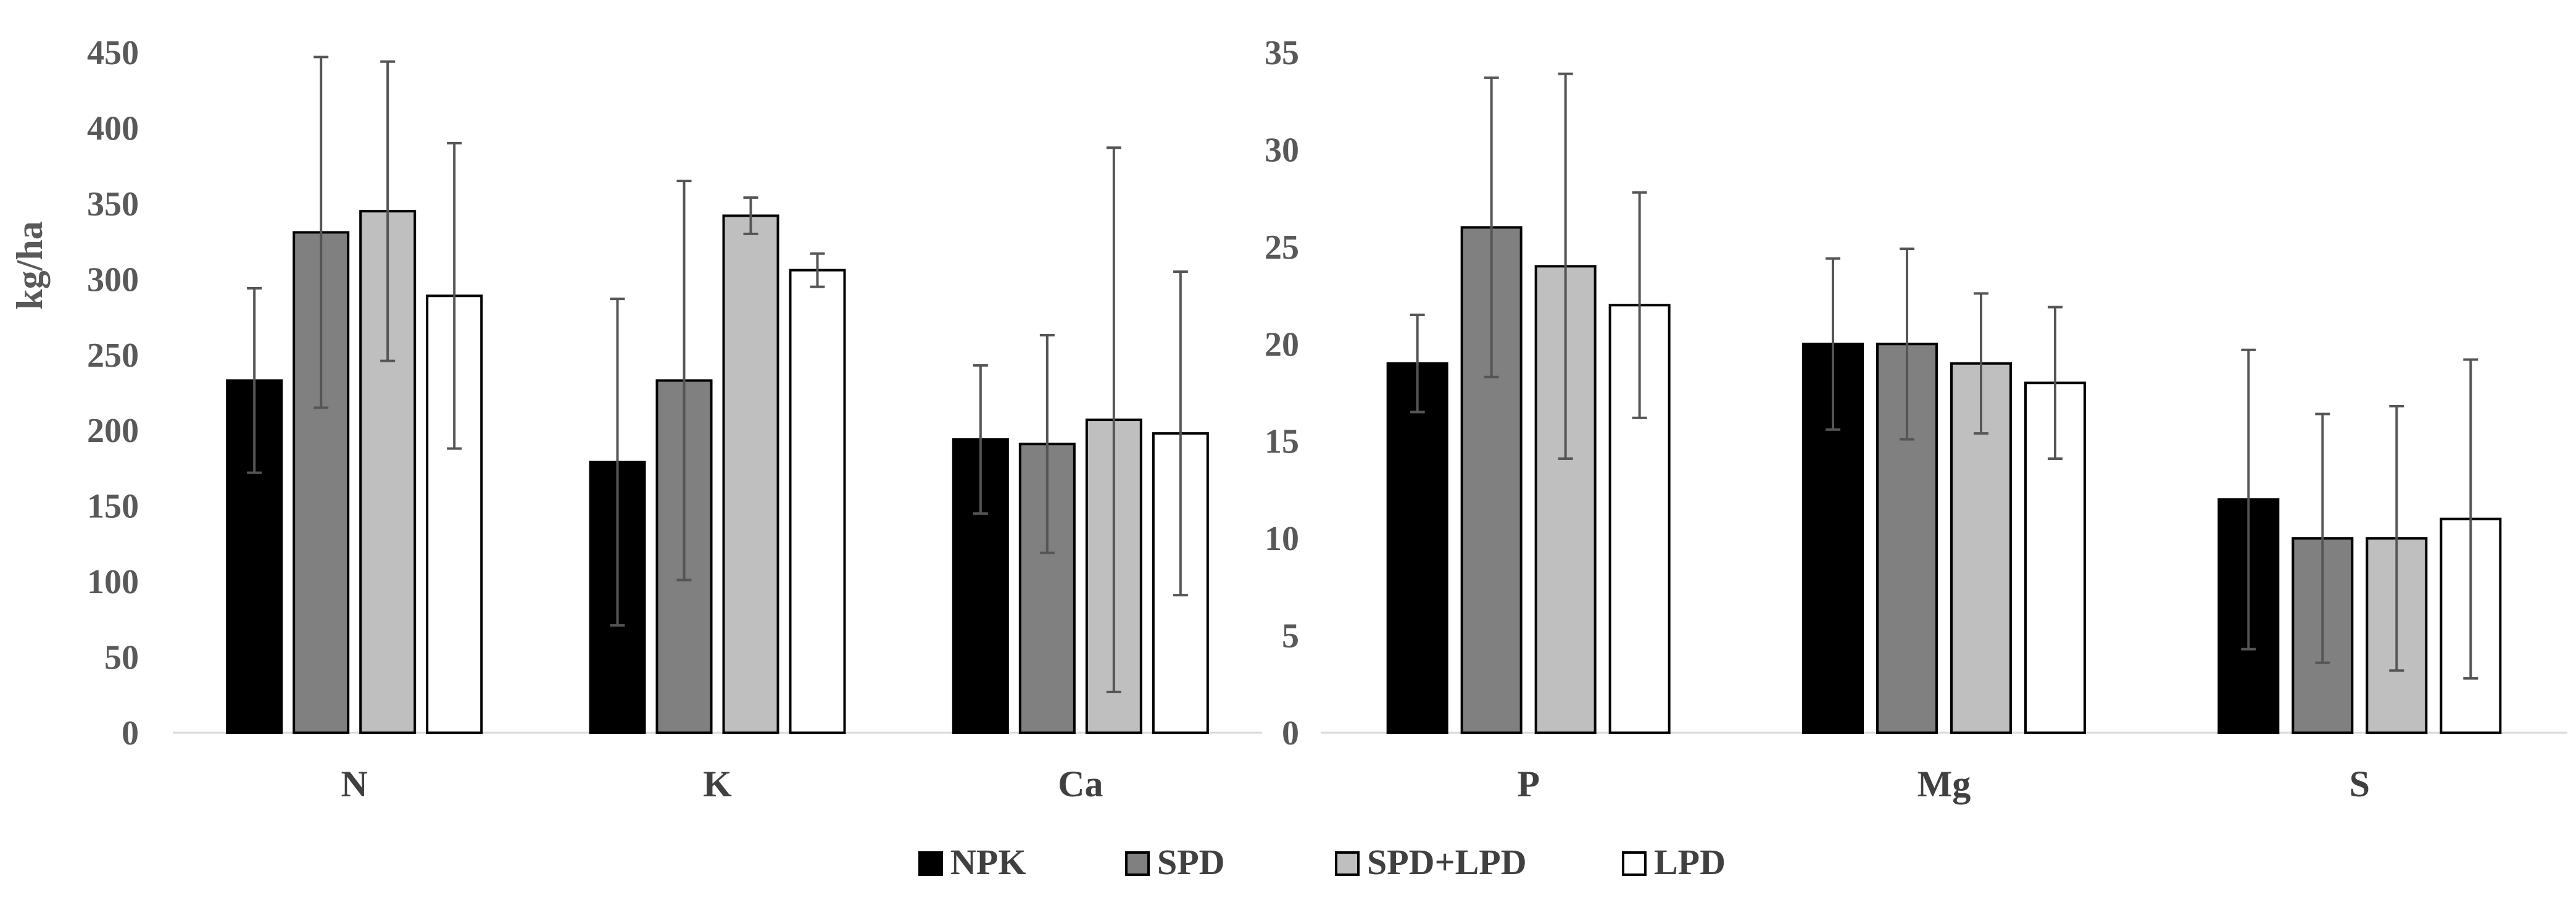  I want to click on legend-swatch-spd-lpd, so click(1347, 863).